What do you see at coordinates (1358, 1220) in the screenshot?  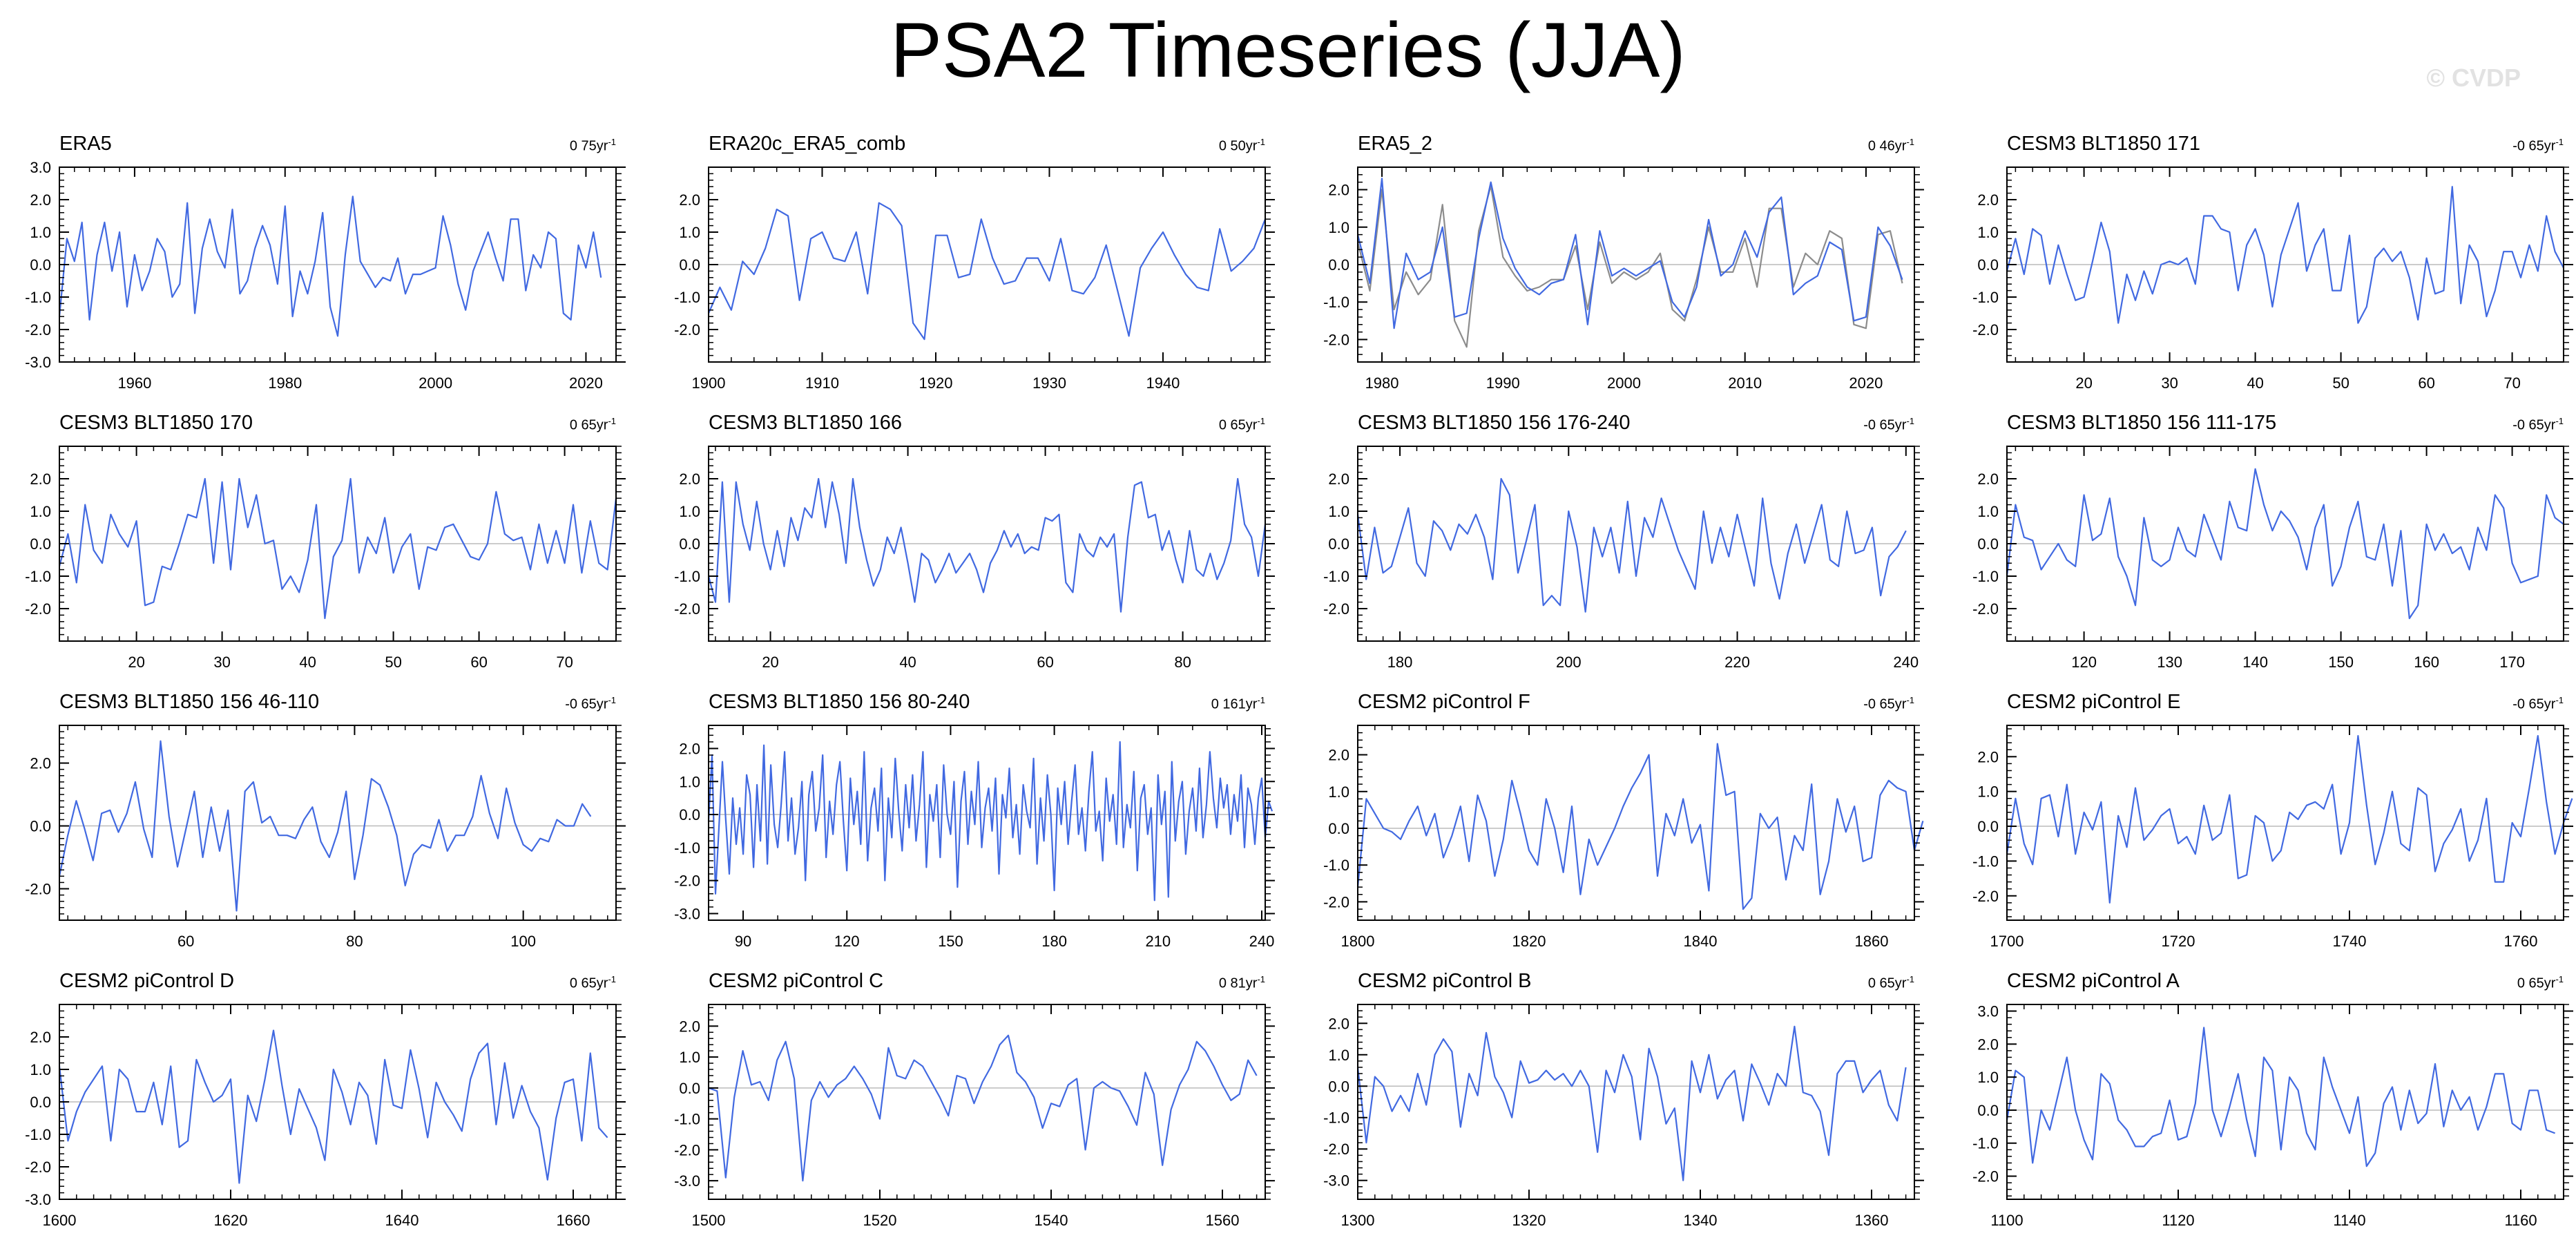 I see `x-tick-label: 1300` at bounding box center [1358, 1220].